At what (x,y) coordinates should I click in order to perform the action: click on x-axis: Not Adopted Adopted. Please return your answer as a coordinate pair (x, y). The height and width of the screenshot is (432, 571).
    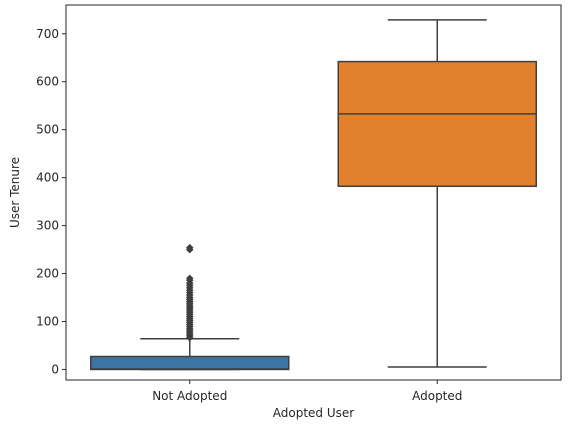
    Looking at the image, I should click on (307, 391).